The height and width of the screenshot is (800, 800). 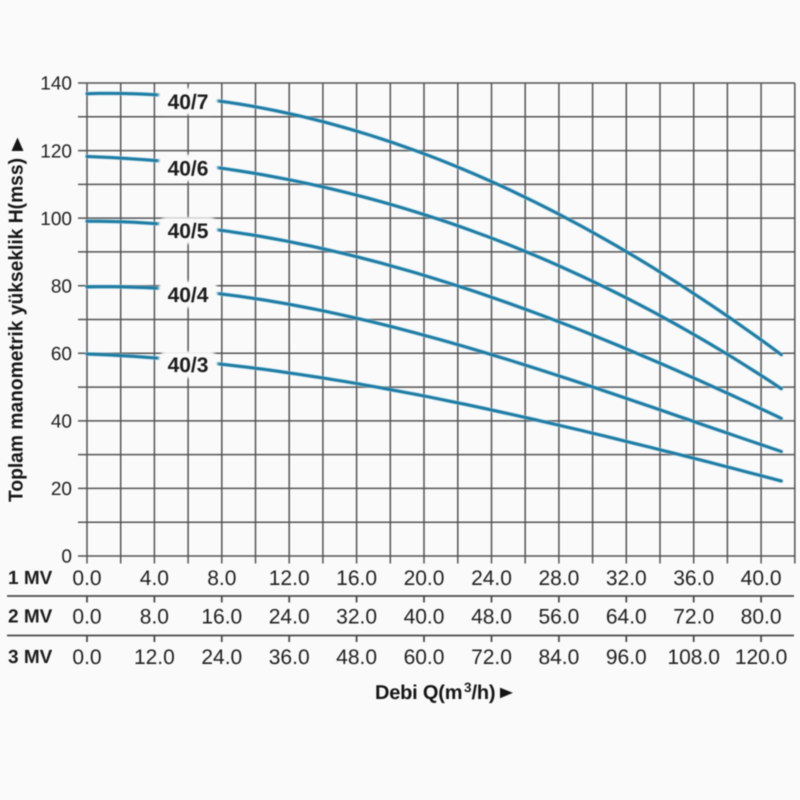 What do you see at coordinates (424, 657) in the screenshot?
I see `svg-text: 60.0` at bounding box center [424, 657].